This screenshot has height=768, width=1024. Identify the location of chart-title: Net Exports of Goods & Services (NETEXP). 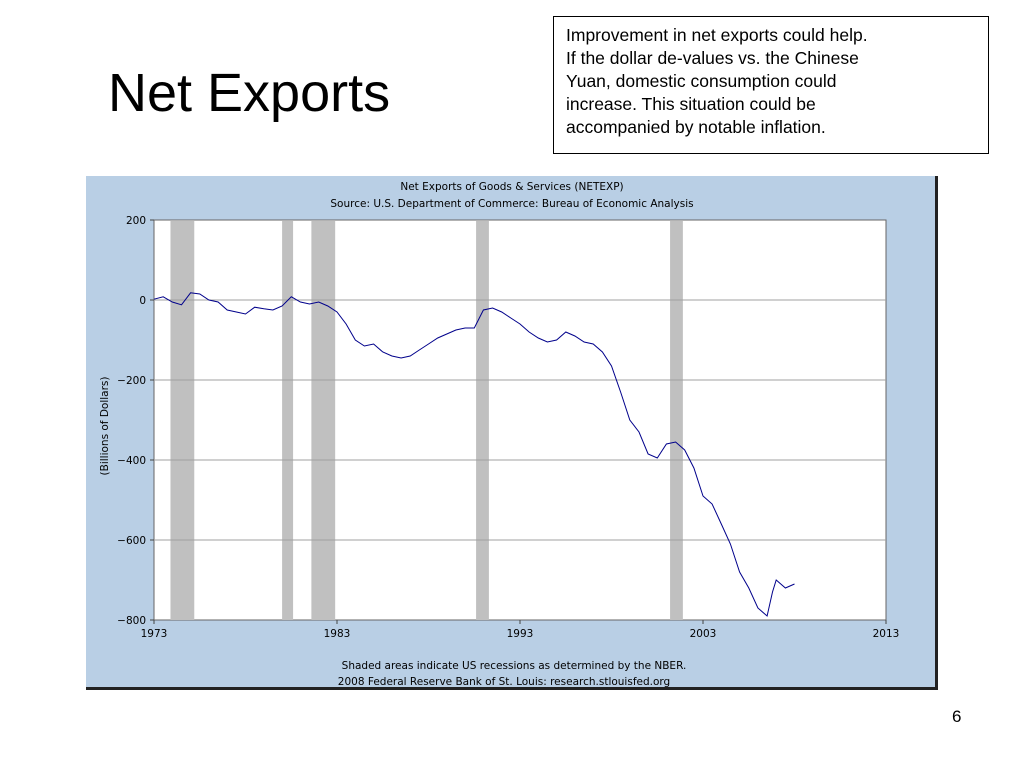
(511, 187).